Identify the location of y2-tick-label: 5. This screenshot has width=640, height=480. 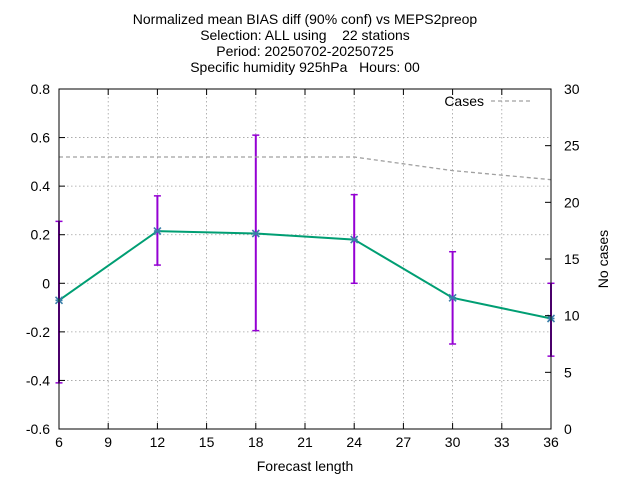
(568, 372).